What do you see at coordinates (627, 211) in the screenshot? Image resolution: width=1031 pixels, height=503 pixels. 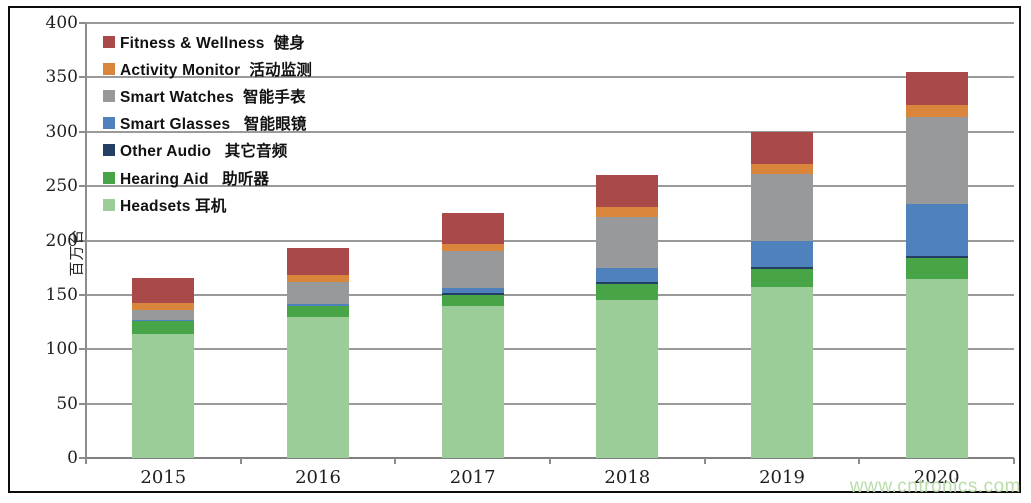 I see `bar-segment-2018-activity-monitor-` at bounding box center [627, 211].